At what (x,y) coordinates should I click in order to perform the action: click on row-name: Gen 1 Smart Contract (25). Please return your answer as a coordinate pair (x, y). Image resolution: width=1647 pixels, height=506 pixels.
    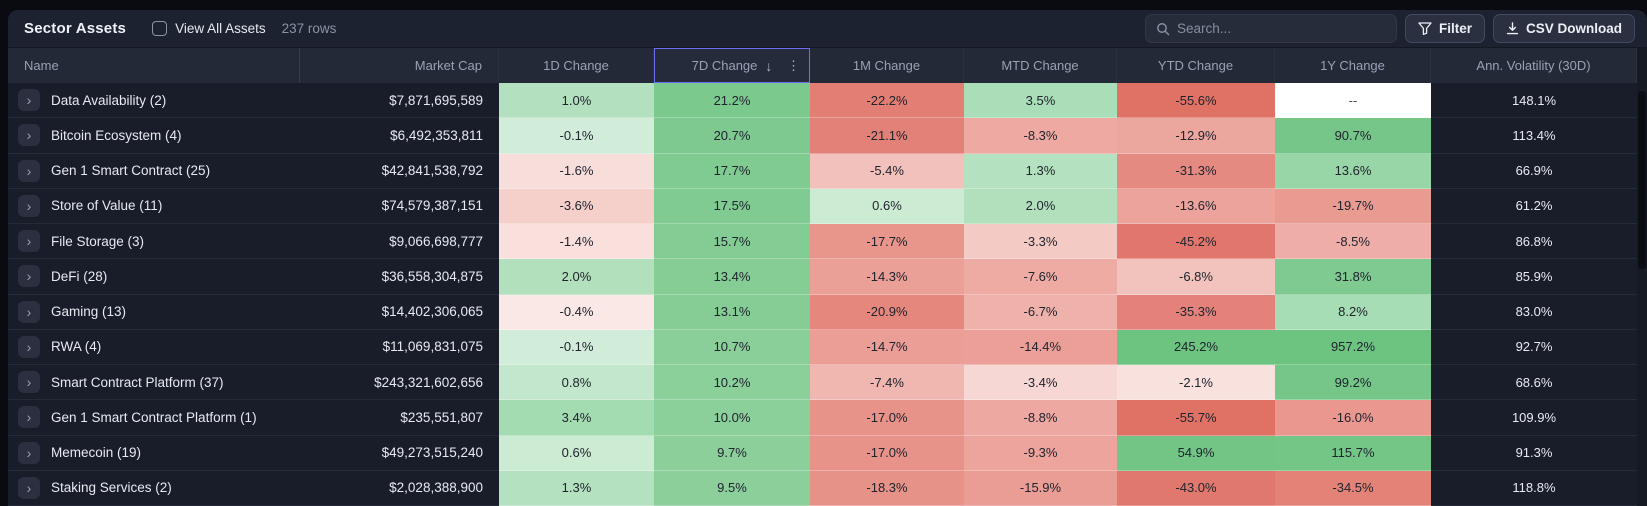
    Looking at the image, I should click on (131, 171).